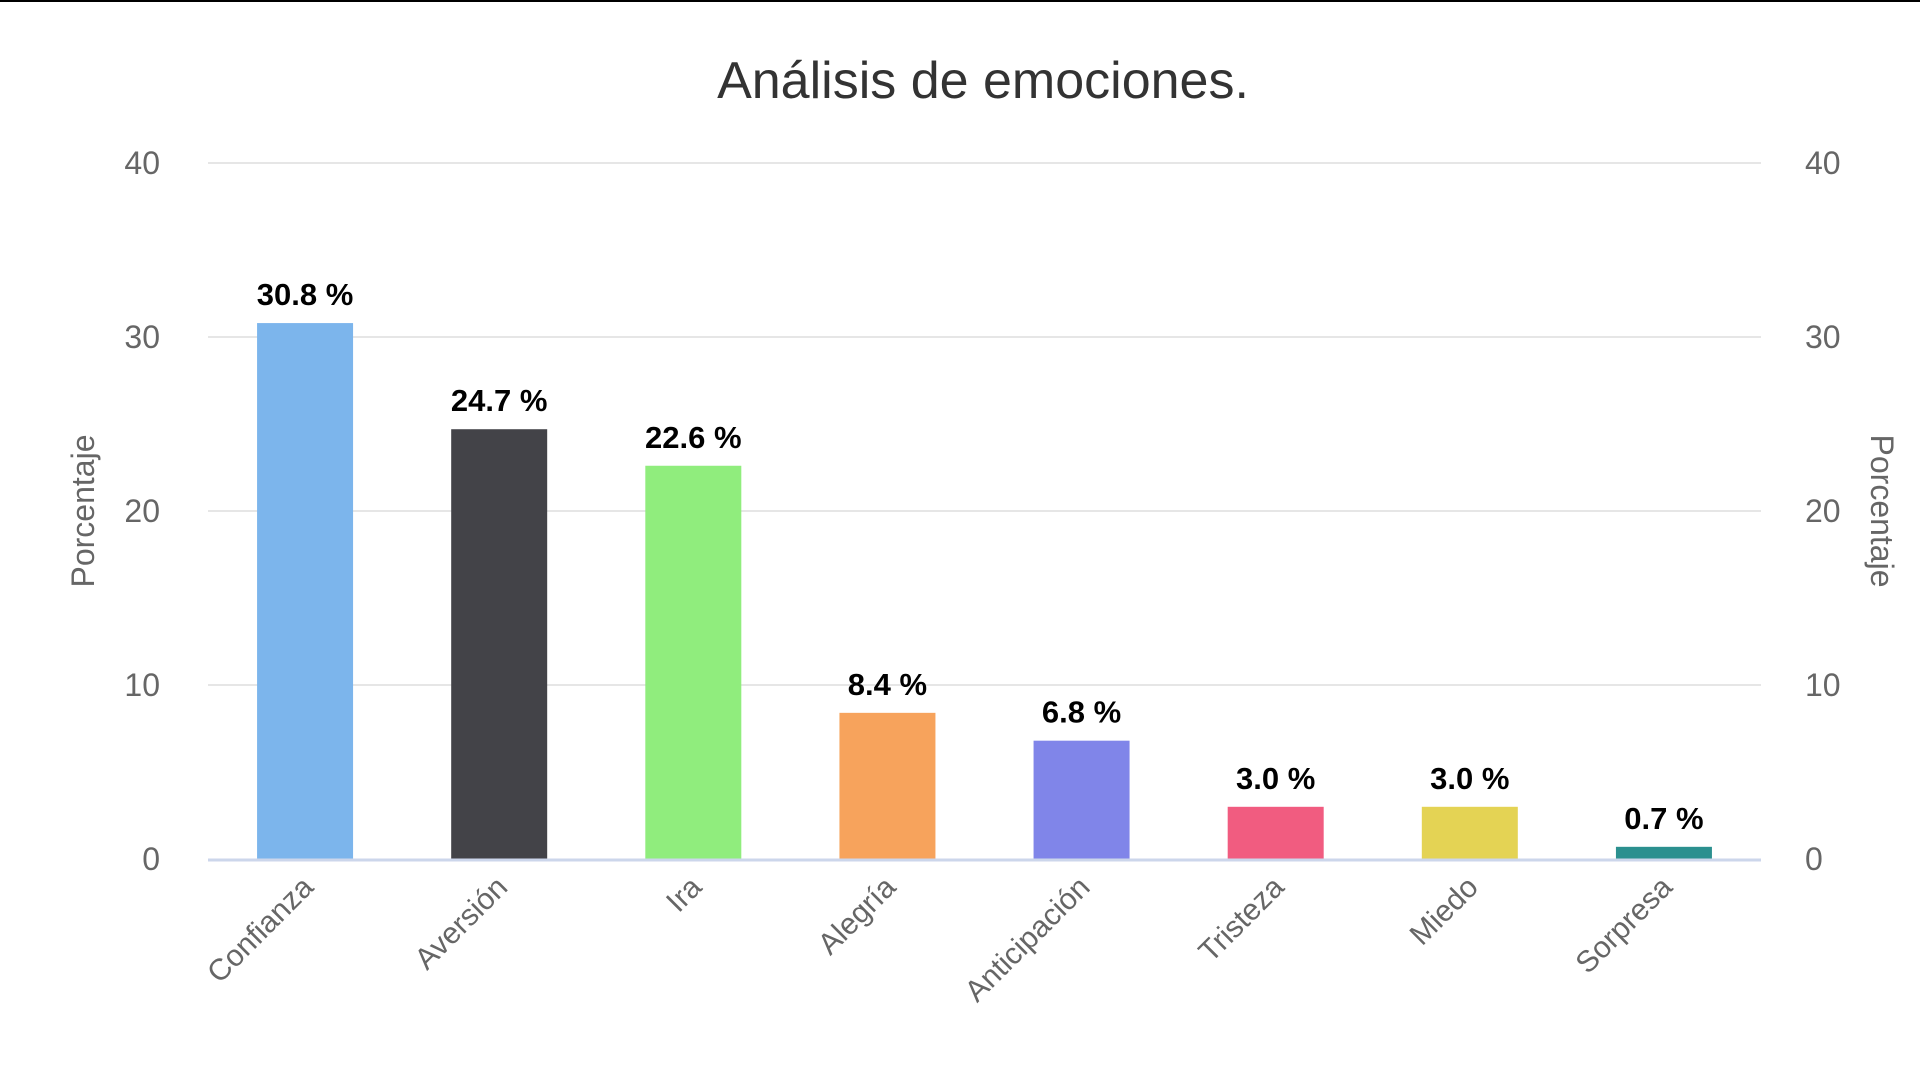 This screenshot has width=1920, height=1080. I want to click on y-tick-label-right: 30, so click(1823, 337).